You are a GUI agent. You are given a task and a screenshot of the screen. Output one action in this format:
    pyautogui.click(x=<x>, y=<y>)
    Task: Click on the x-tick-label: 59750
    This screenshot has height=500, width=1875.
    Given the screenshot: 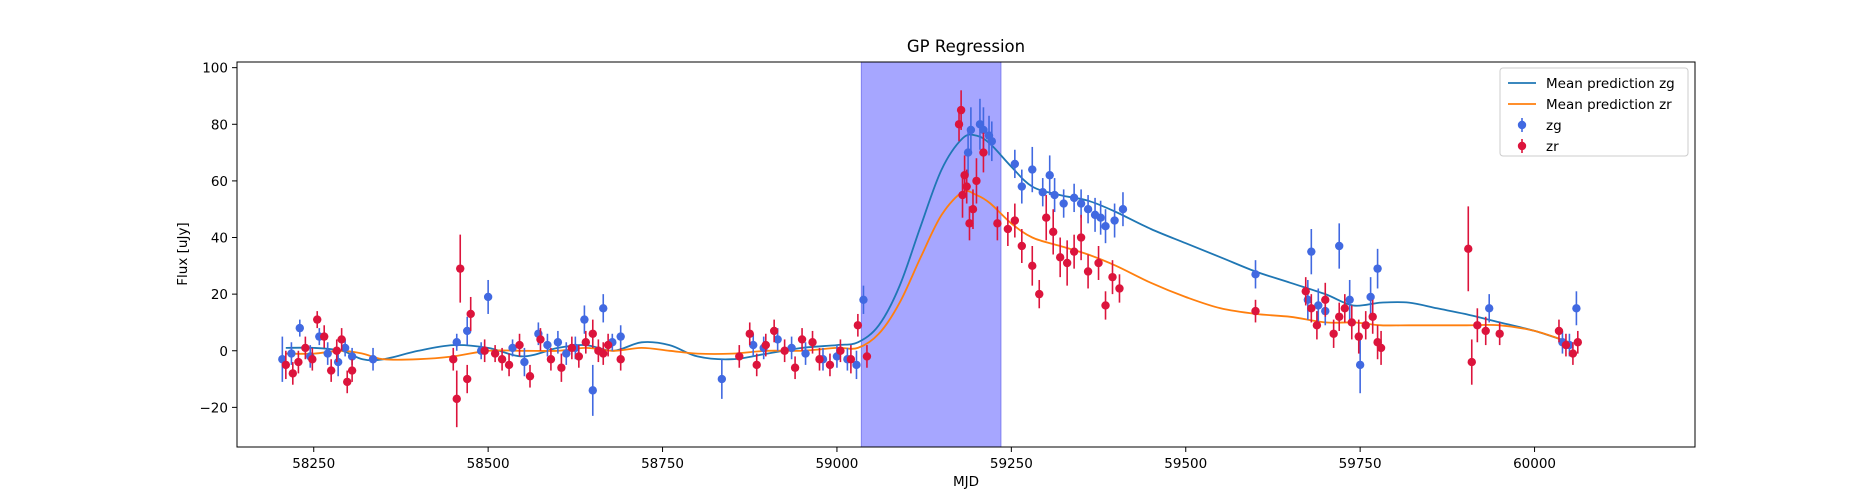 What is the action you would take?
    pyautogui.click(x=1360, y=464)
    